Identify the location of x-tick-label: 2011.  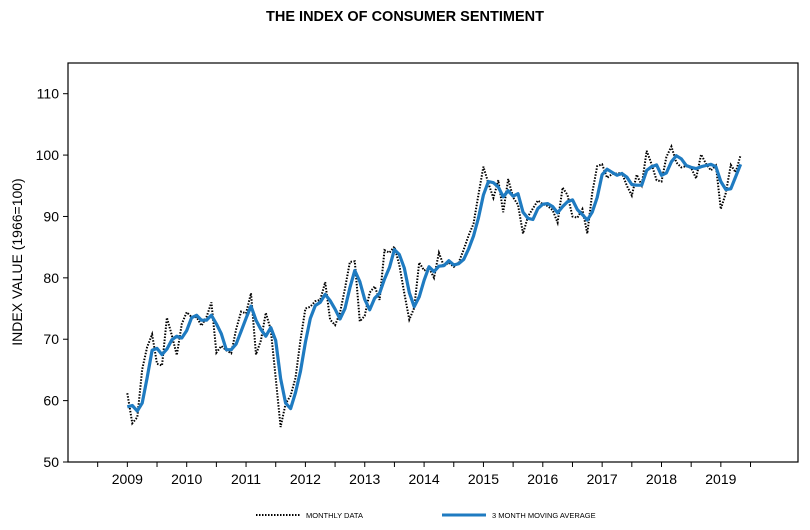
(246, 479).